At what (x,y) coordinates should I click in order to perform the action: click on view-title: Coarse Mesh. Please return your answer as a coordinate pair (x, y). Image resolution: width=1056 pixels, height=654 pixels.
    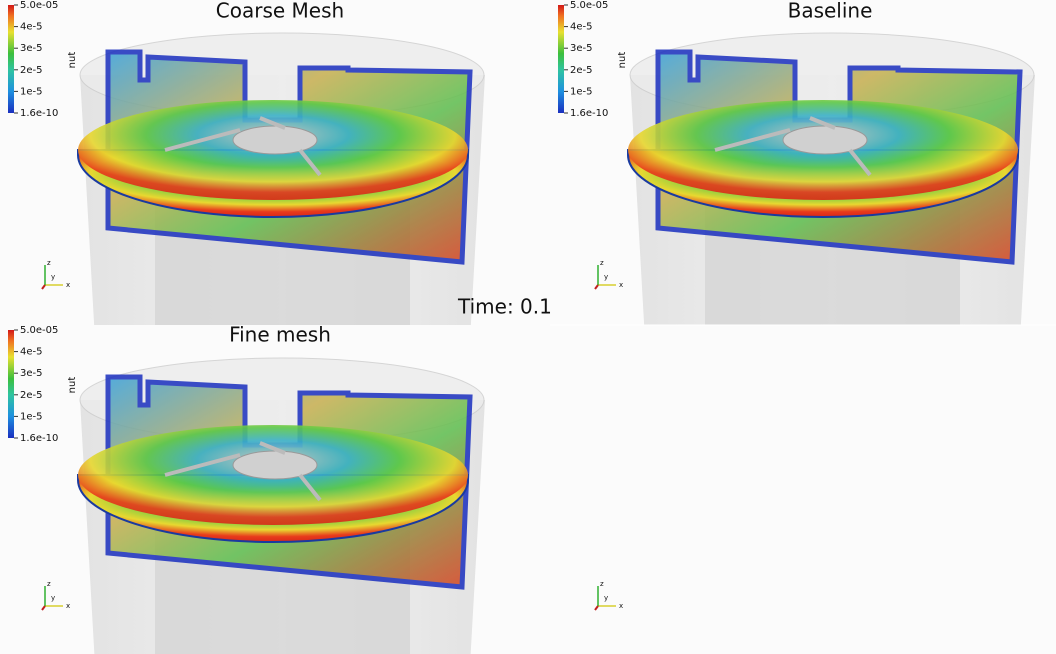
    Looking at the image, I should click on (280, 11).